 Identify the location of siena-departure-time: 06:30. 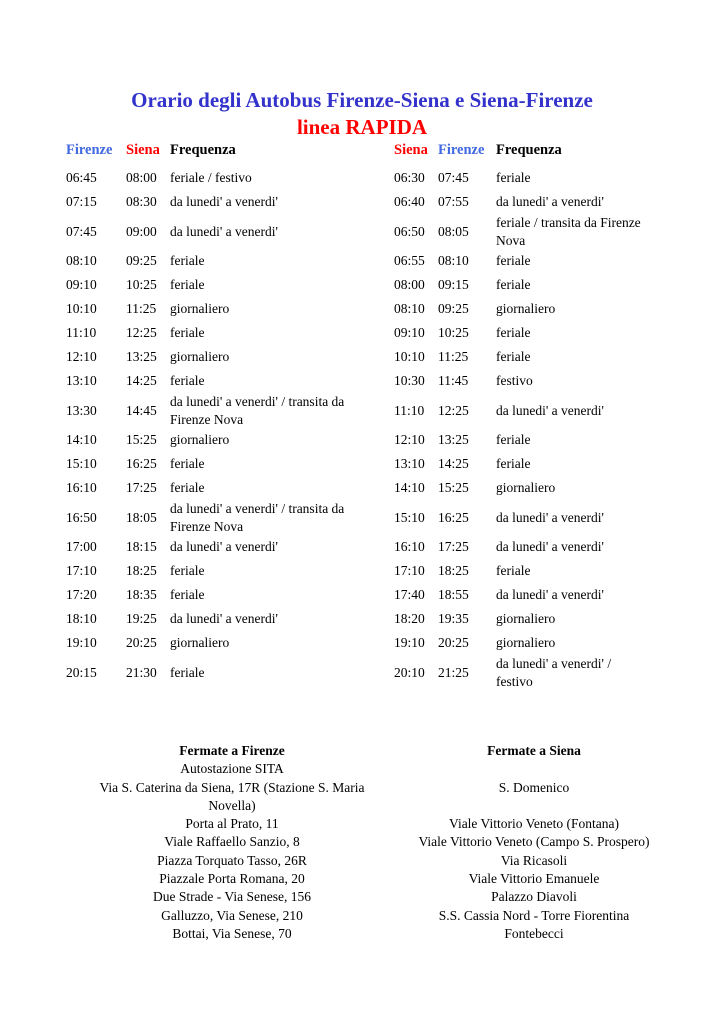
(409, 178).